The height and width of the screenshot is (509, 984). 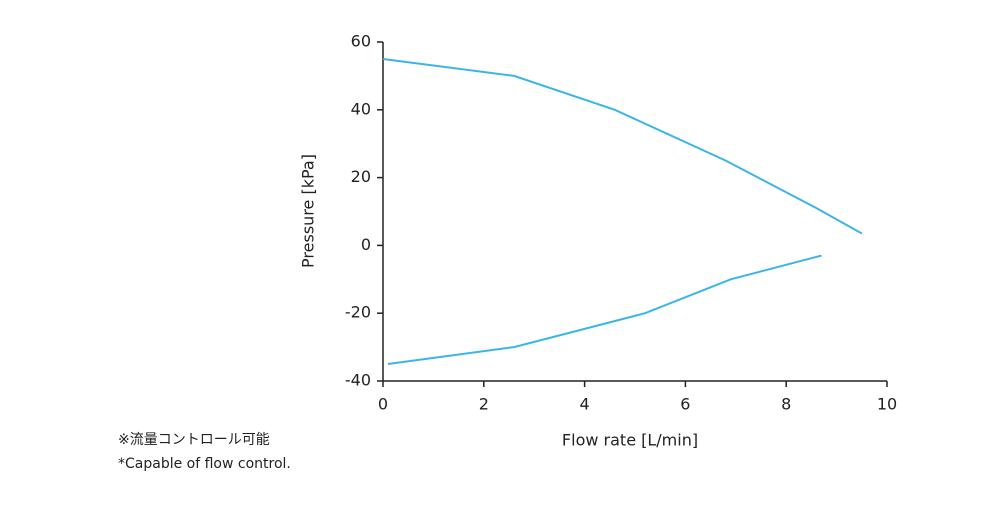 I want to click on y-tick-label: 60, so click(x=361, y=41).